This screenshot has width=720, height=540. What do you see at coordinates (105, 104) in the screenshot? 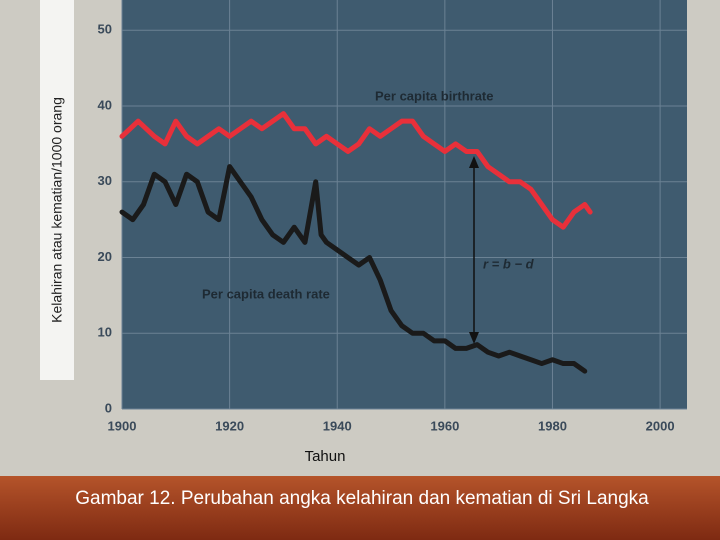
I see `y-tick-label: 40` at bounding box center [105, 104].